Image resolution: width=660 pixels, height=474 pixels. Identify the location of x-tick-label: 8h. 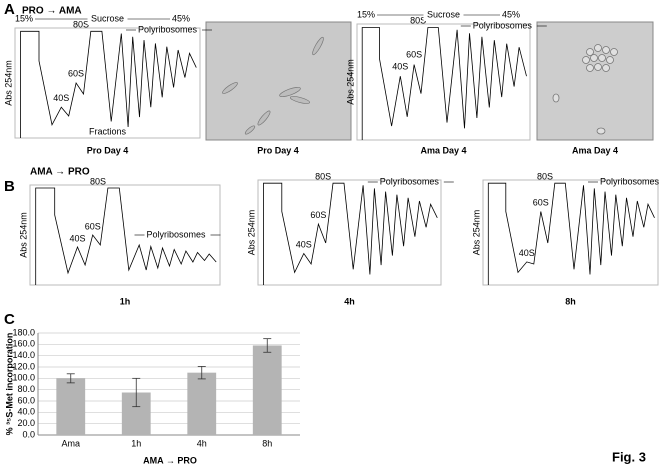
(267, 443).